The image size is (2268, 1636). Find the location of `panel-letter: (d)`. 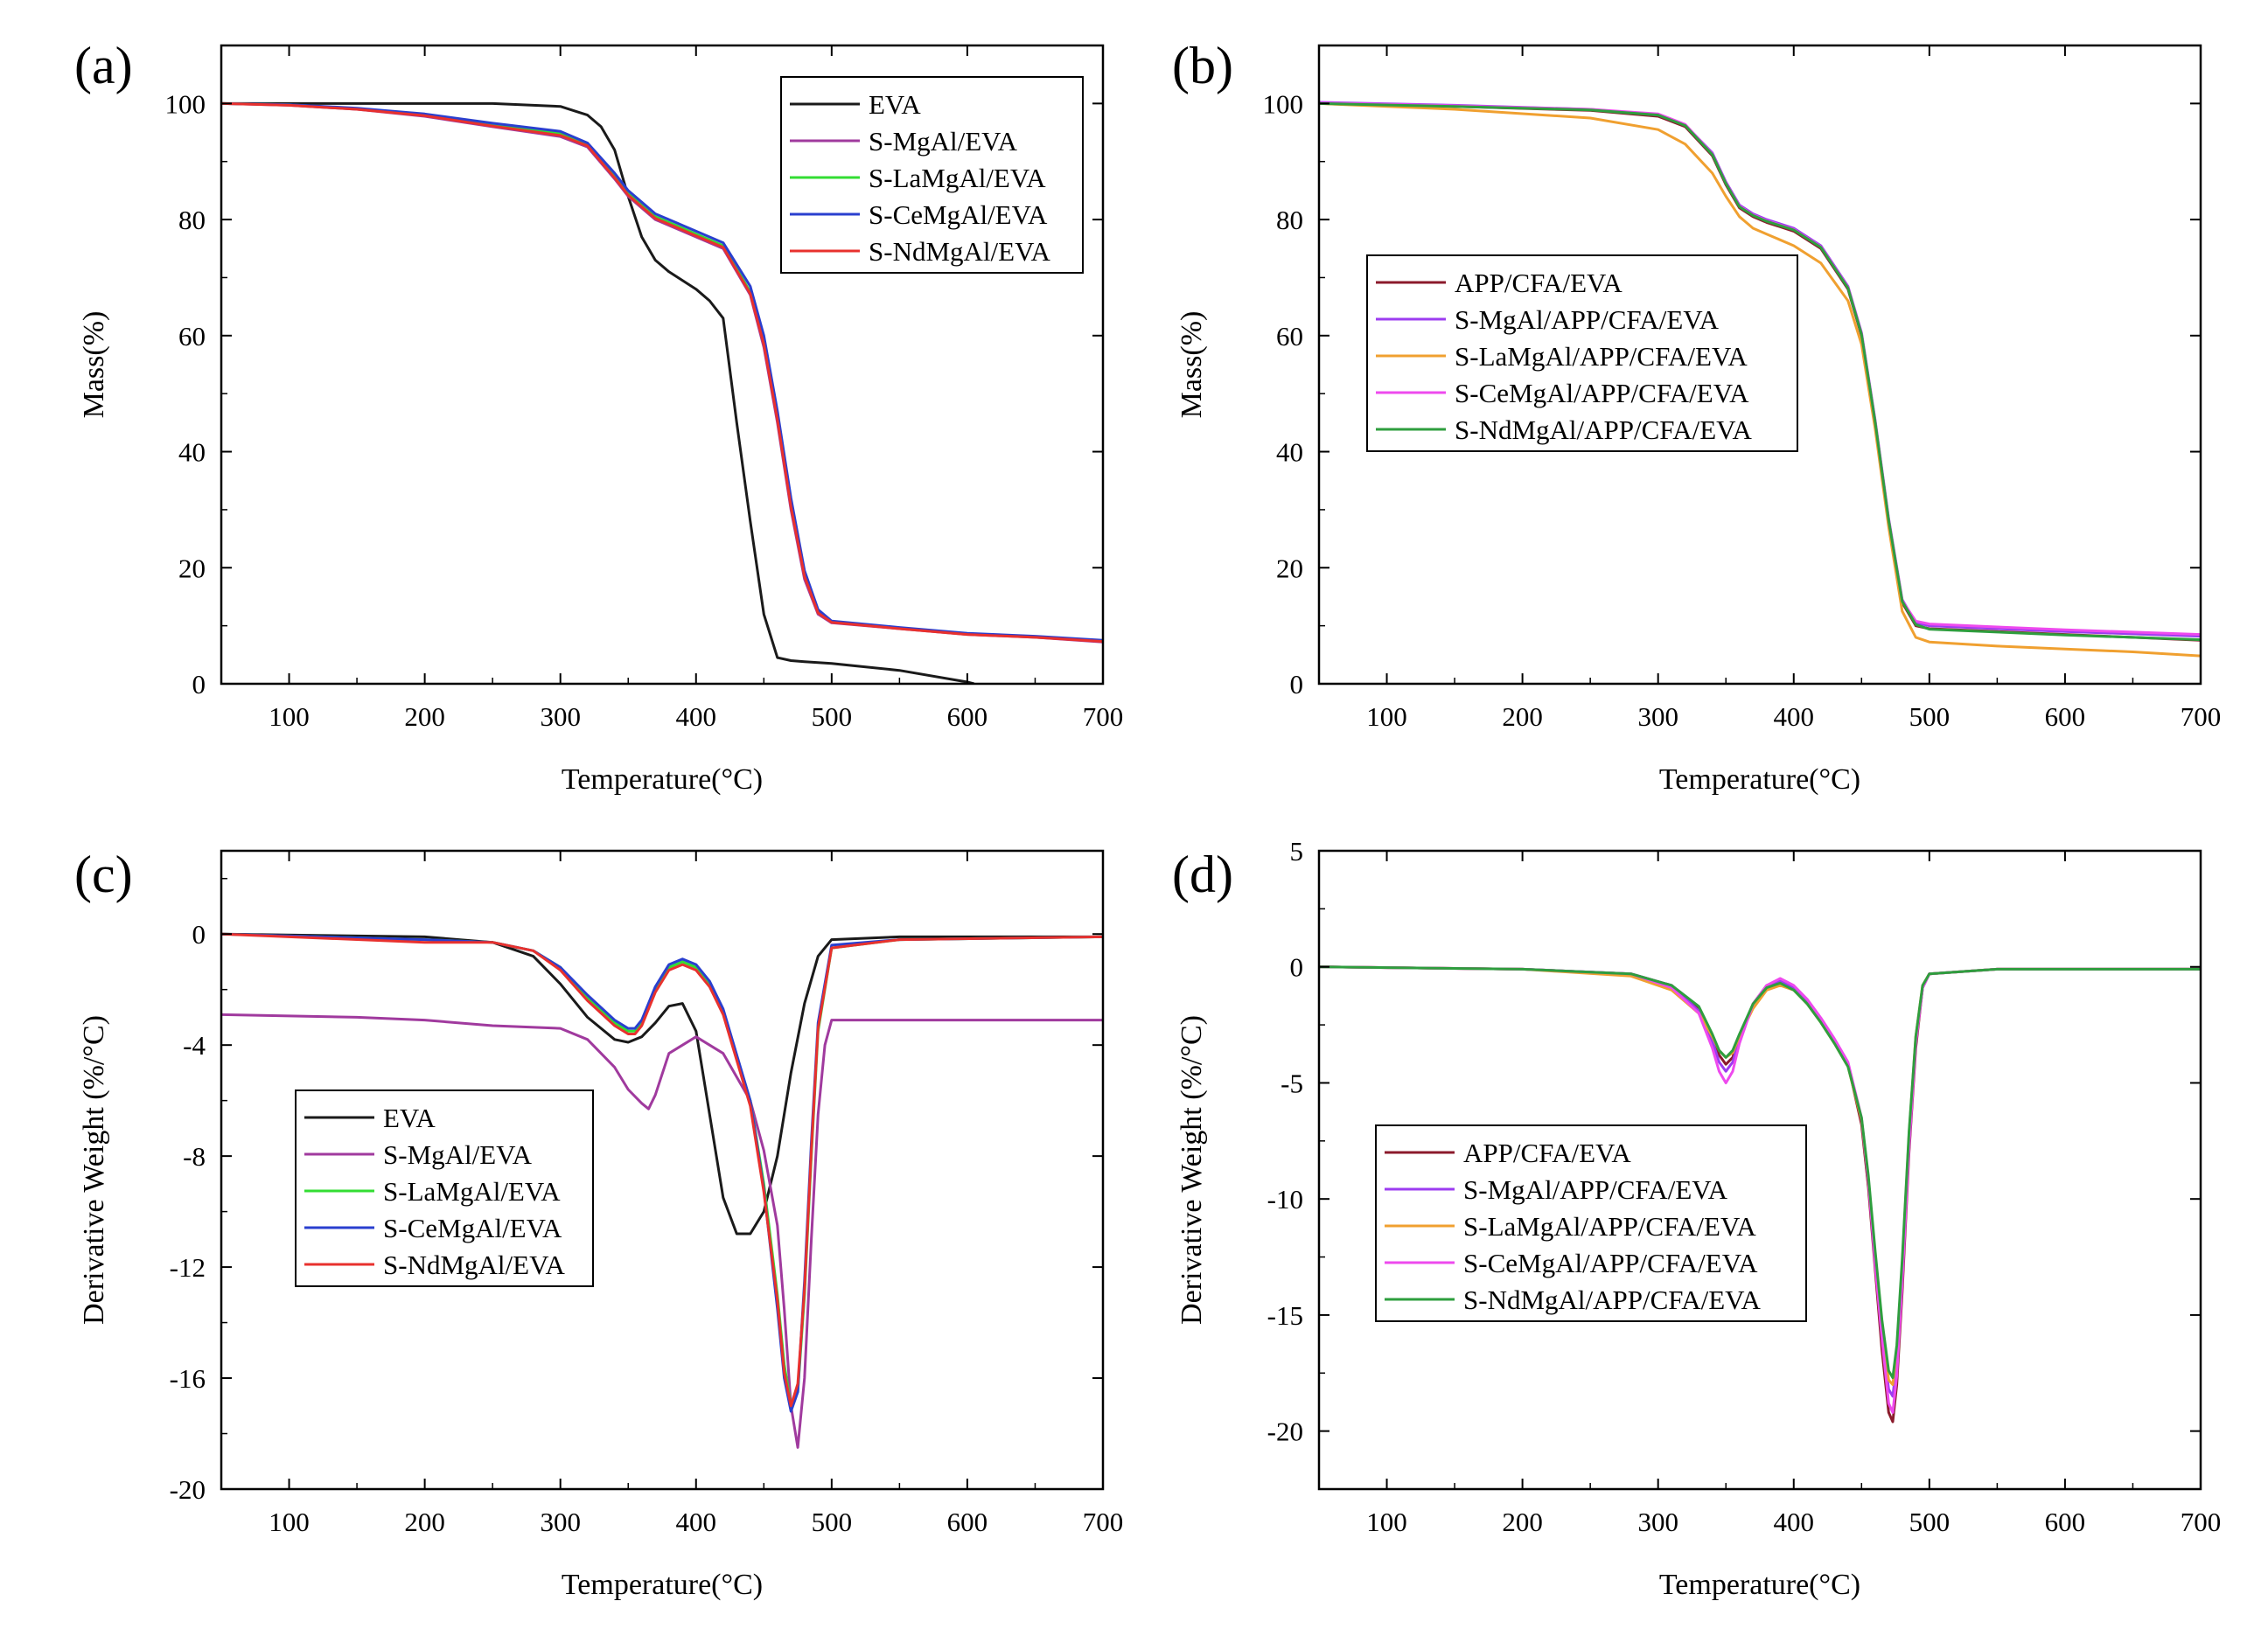

panel-letter: (d) is located at coordinates (1202, 875).